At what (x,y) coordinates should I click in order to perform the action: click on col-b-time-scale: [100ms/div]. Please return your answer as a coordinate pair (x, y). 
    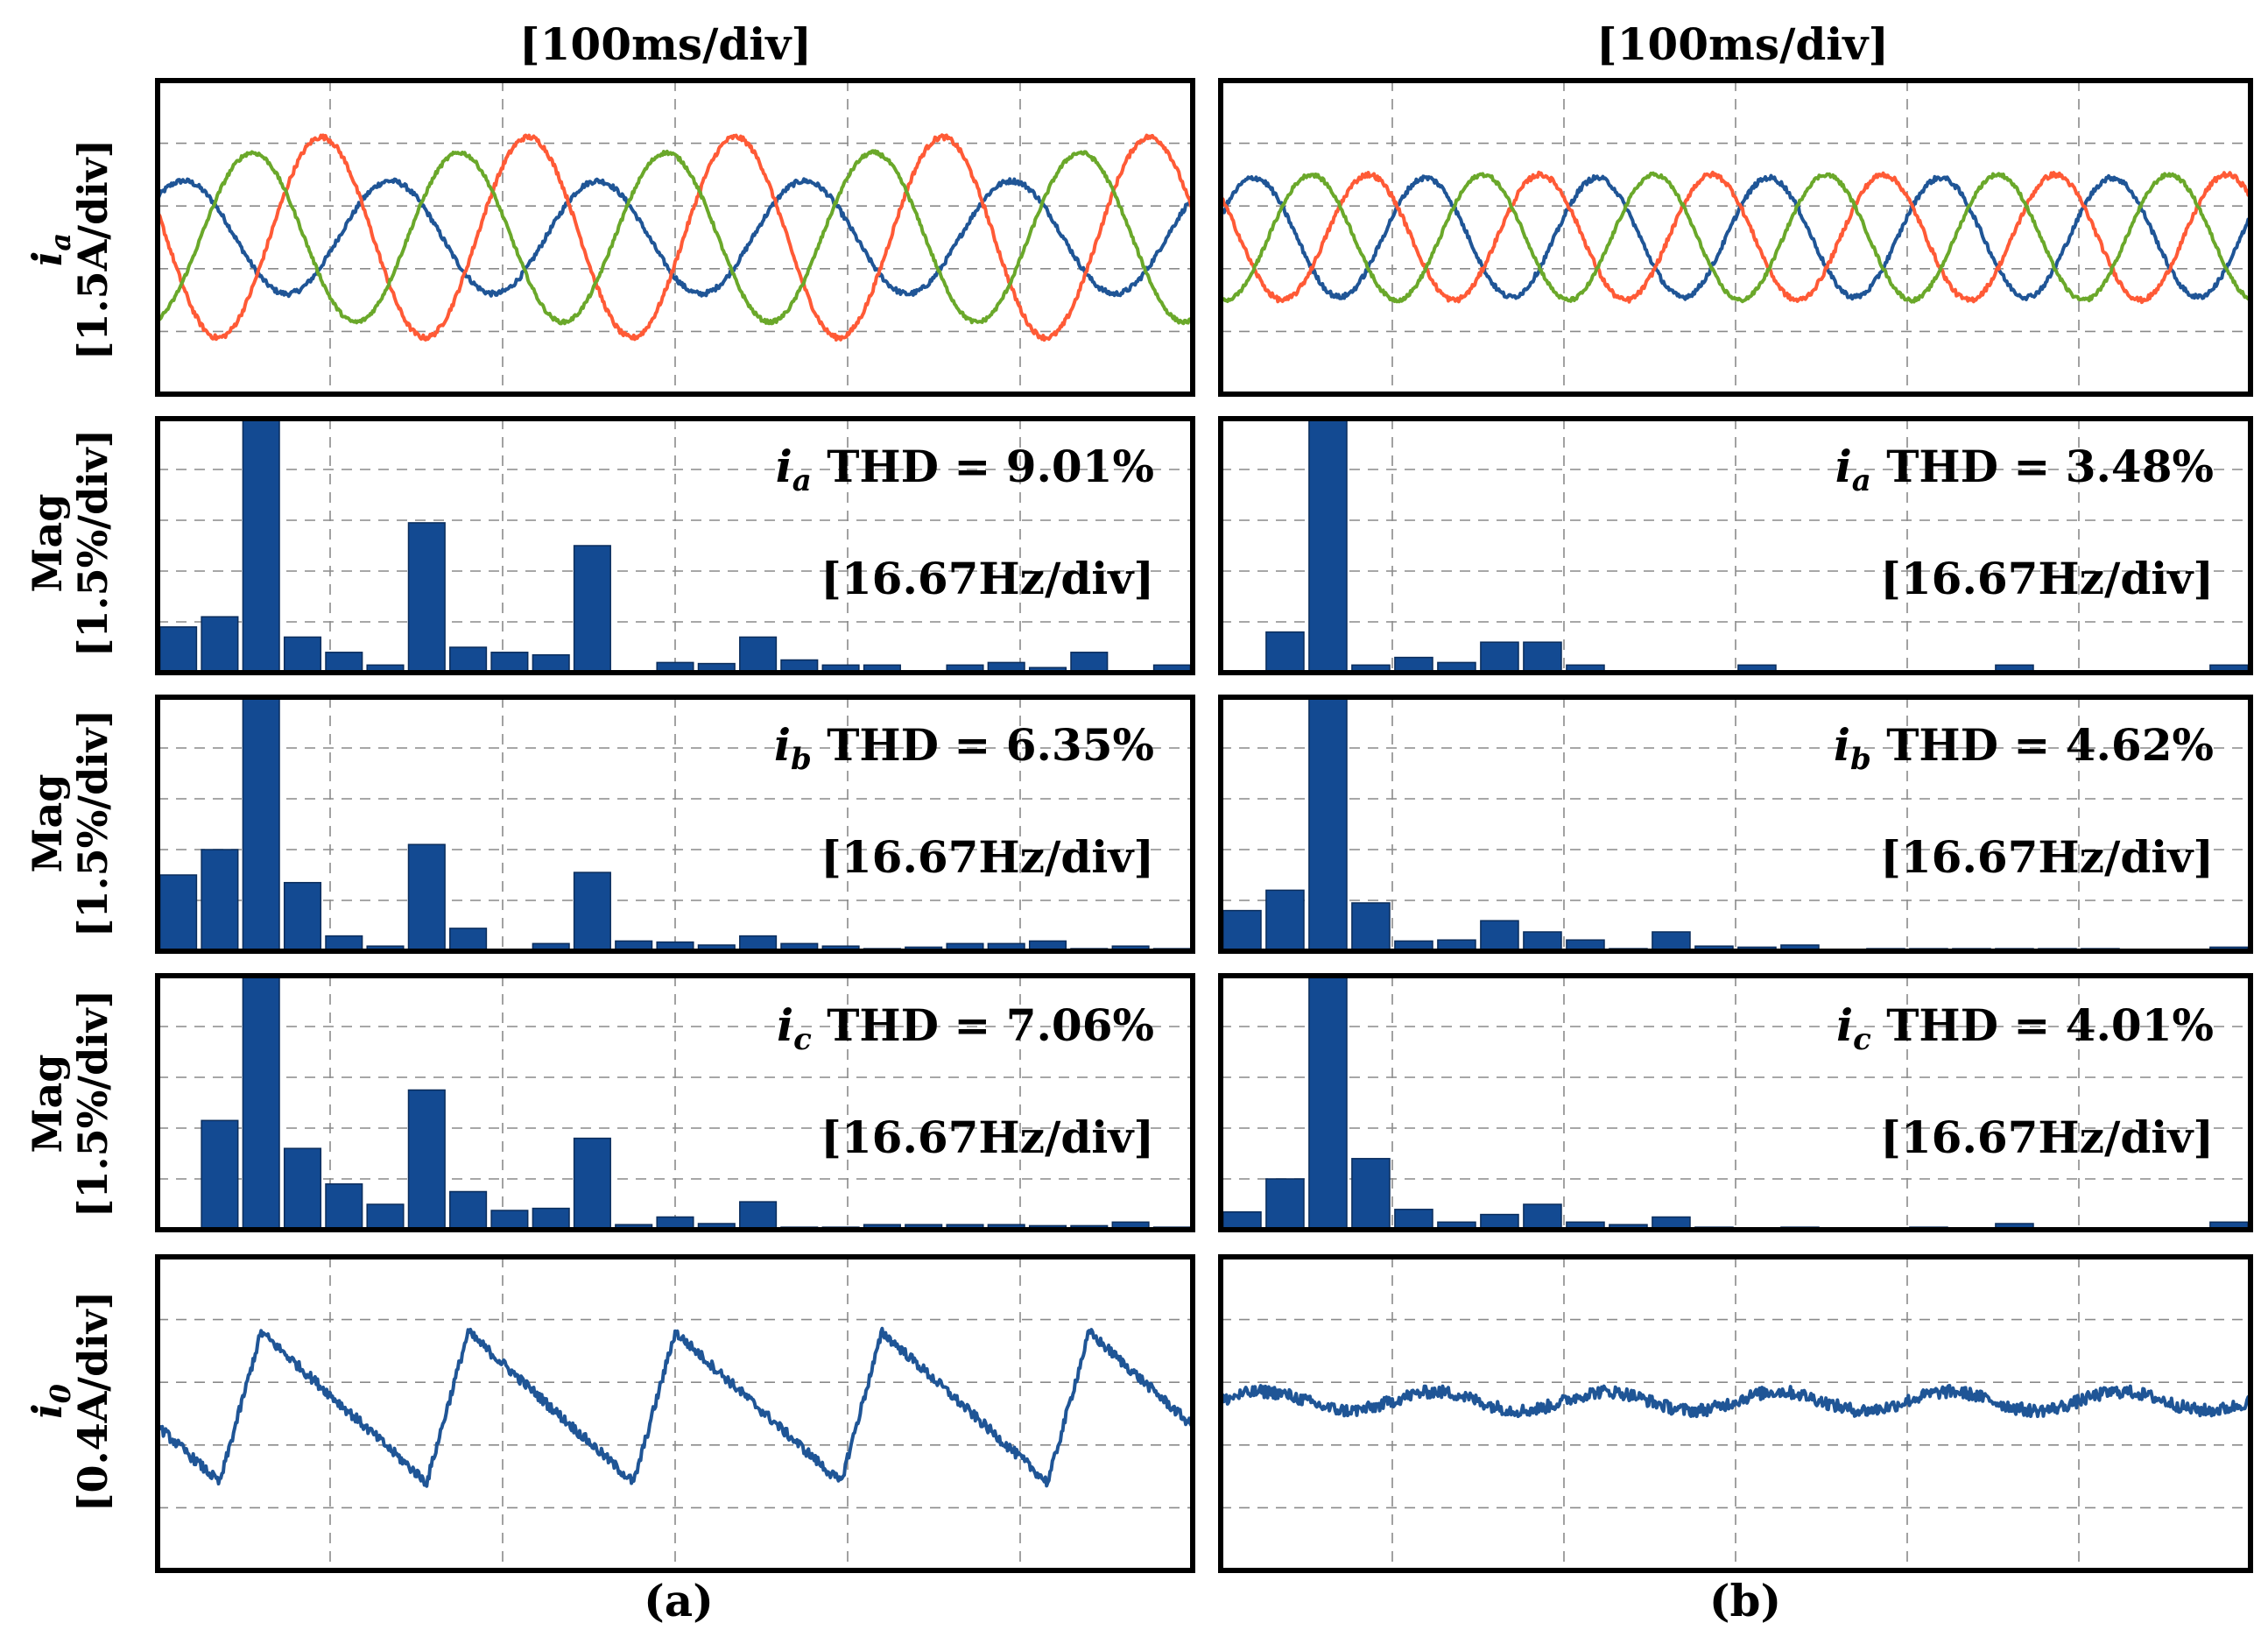
    Looking at the image, I should click on (1742, 44).